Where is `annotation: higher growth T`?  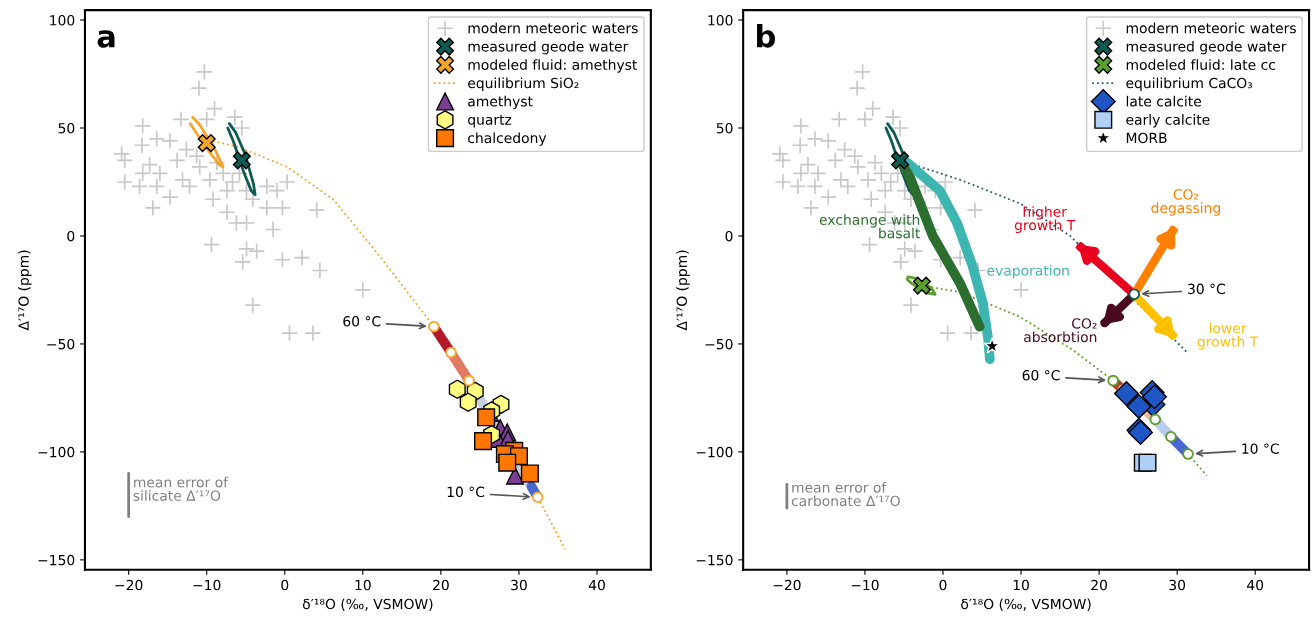
annotation: higher growth T is located at coordinates (1045, 220).